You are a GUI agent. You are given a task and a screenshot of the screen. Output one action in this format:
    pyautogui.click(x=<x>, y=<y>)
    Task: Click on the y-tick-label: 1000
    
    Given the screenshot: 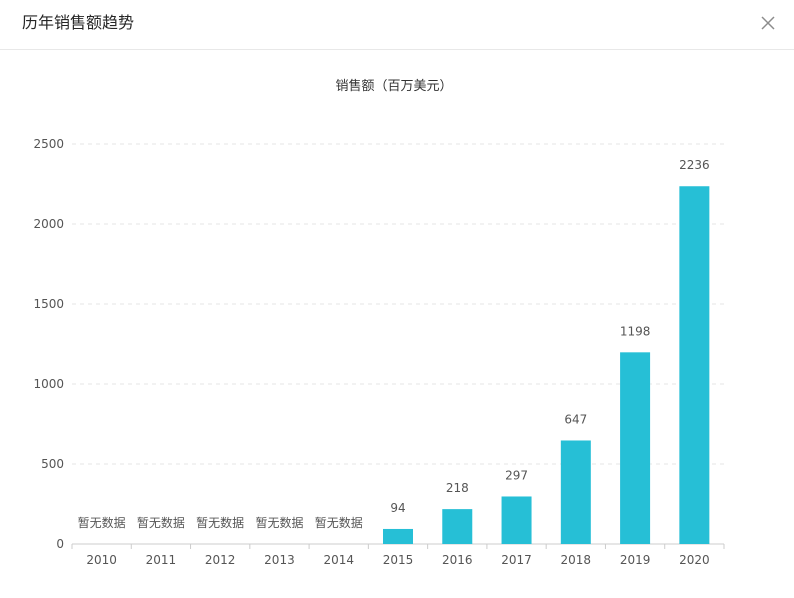 What is the action you would take?
    pyautogui.click(x=48, y=384)
    